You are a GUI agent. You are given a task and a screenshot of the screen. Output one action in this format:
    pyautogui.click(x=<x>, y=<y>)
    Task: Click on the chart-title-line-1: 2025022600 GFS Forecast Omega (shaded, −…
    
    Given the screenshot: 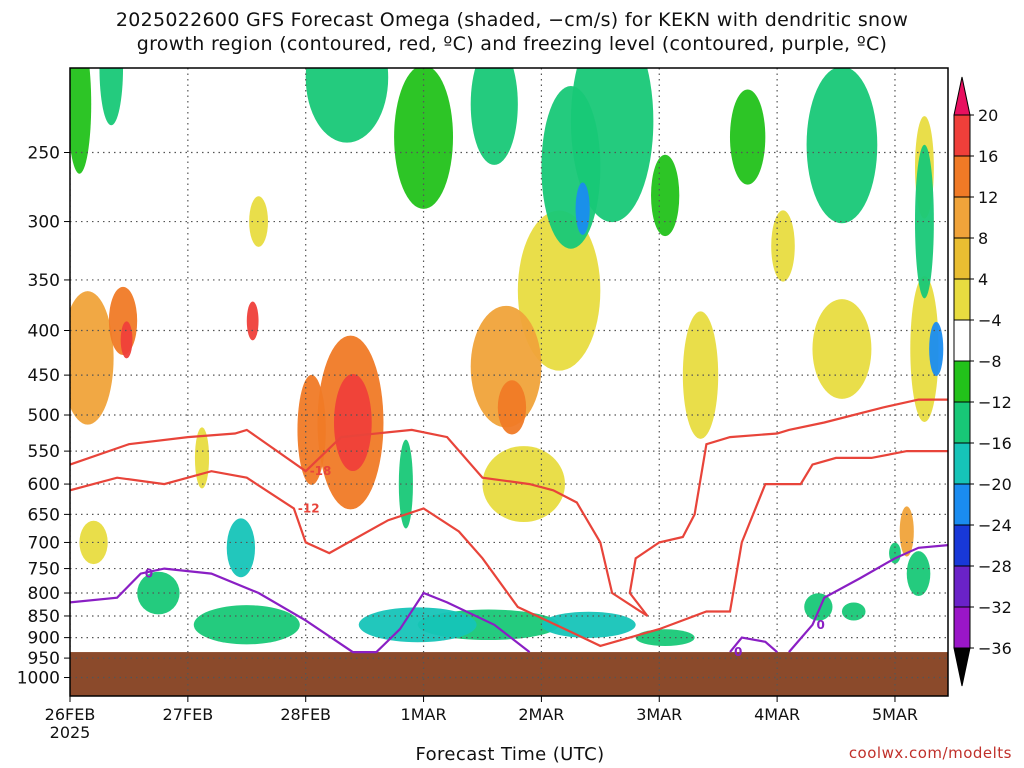 What is the action you would take?
    pyautogui.click(x=512, y=20)
    